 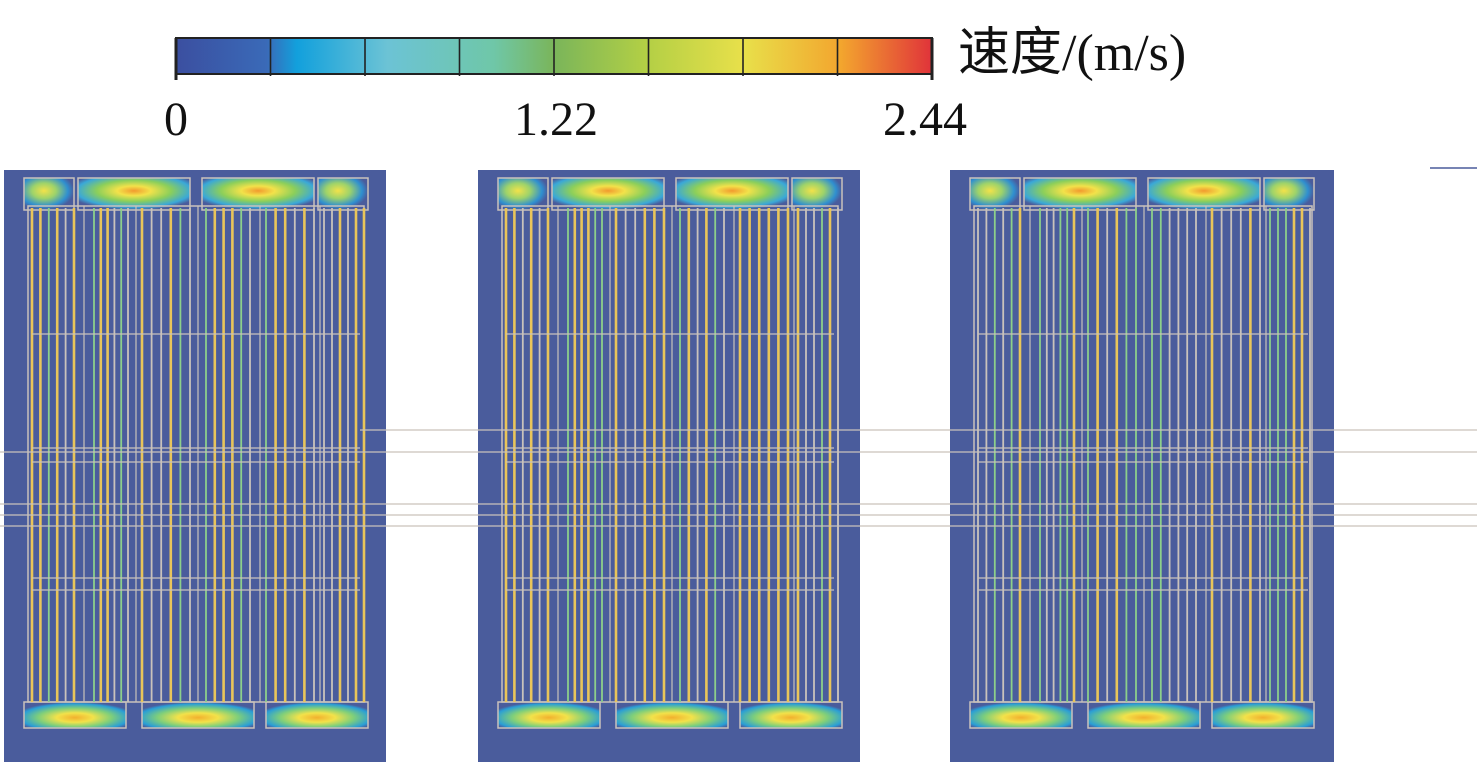 I want to click on colorbar-unit-label: 速度/(m/s), so click(x=1072, y=53).